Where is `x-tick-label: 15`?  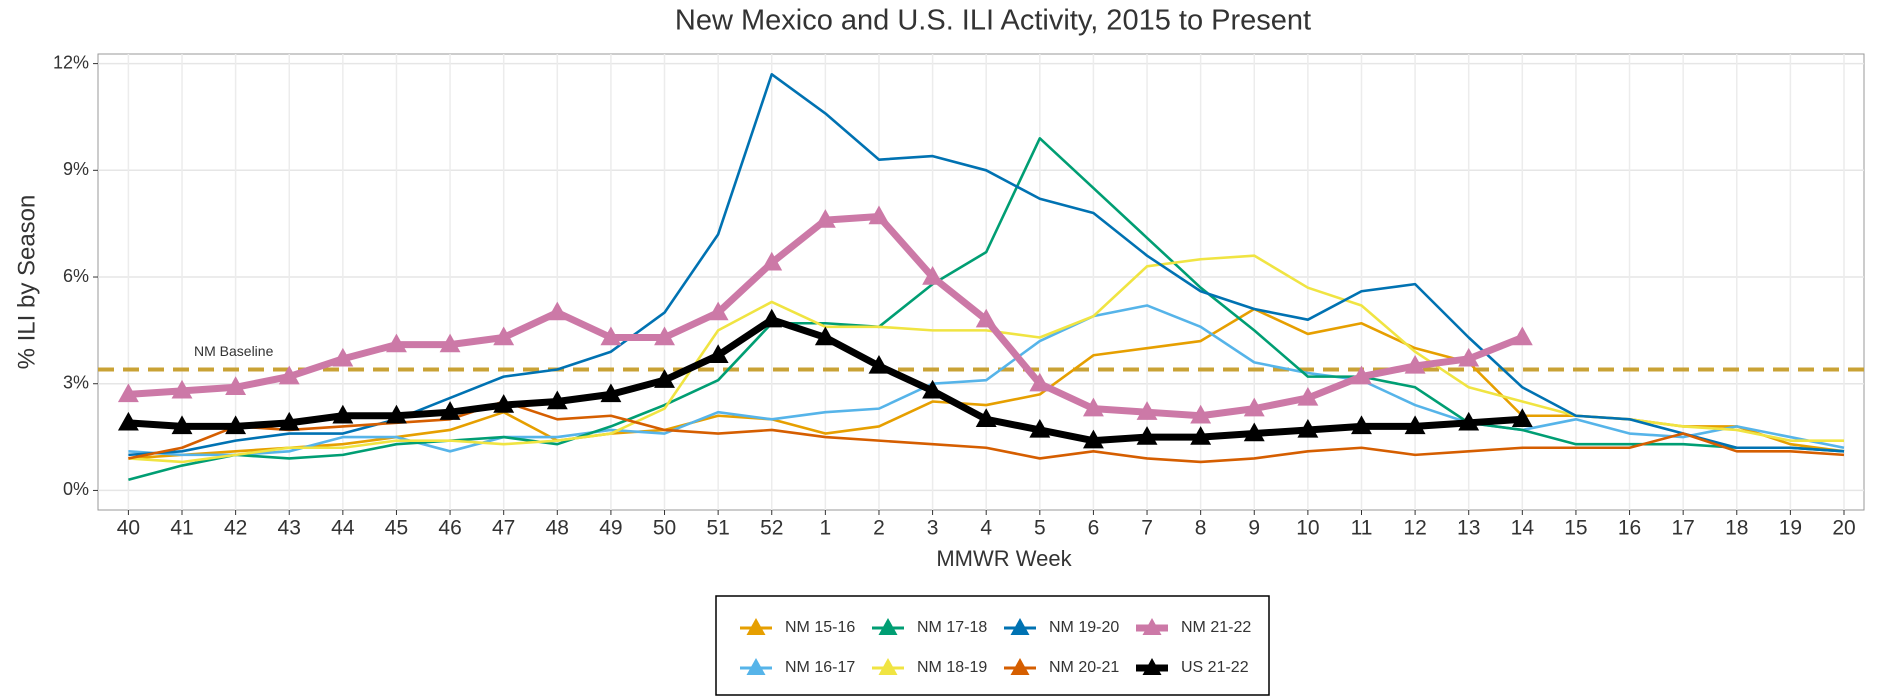 x-tick-label: 15 is located at coordinates (1575, 528).